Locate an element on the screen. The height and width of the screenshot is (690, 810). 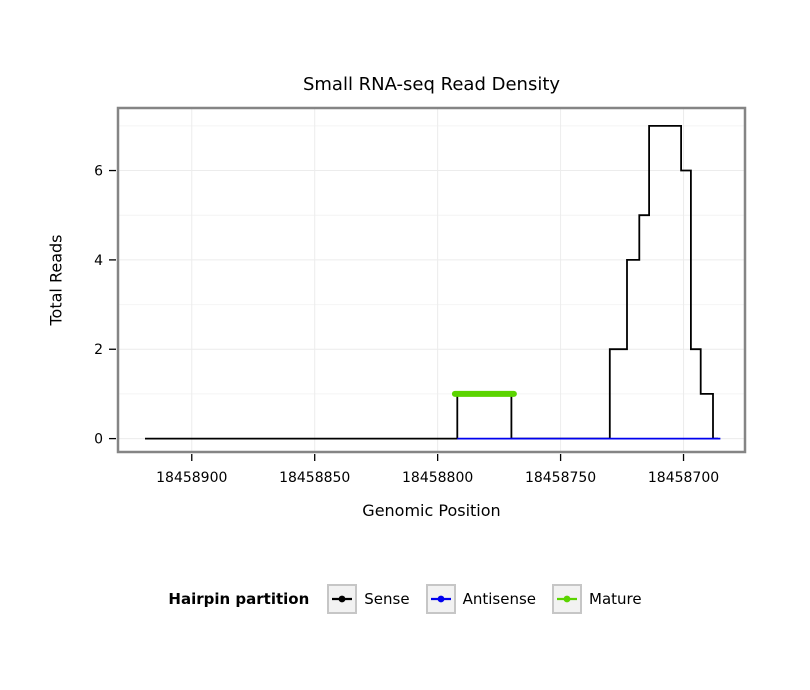
x-axis-title: Genomic Position is located at coordinates (431, 510).